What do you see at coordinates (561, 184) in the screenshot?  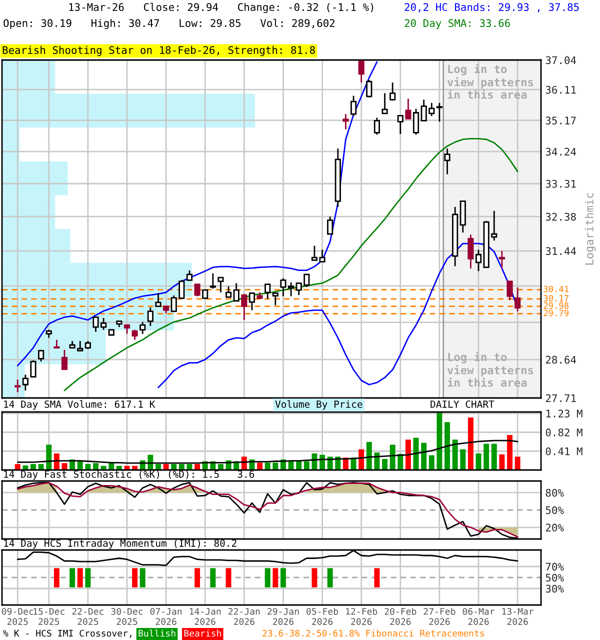 I see `y-tick-label: 33.31` at bounding box center [561, 184].